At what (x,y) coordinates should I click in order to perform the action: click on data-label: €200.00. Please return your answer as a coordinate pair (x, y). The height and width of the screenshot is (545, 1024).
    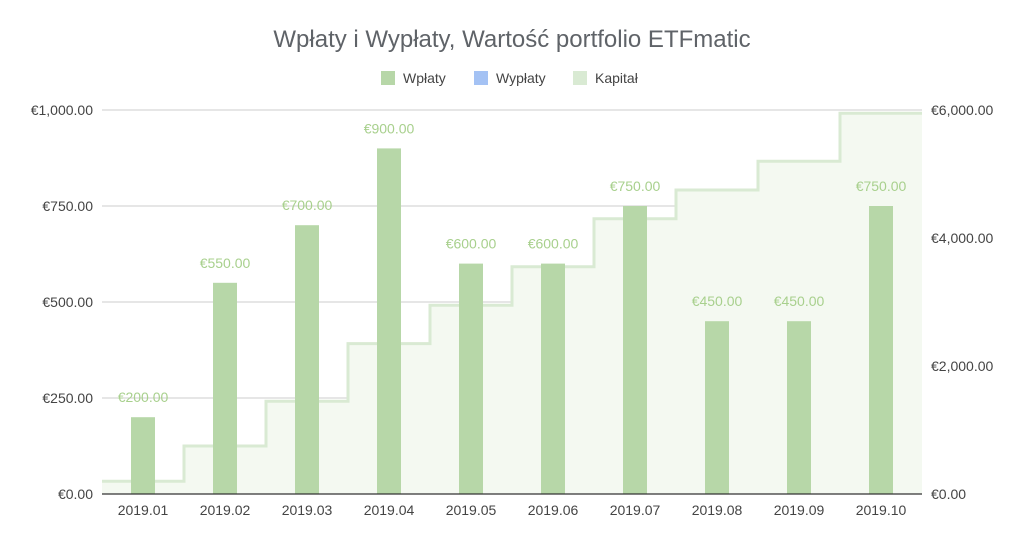
    Looking at the image, I should click on (143, 397).